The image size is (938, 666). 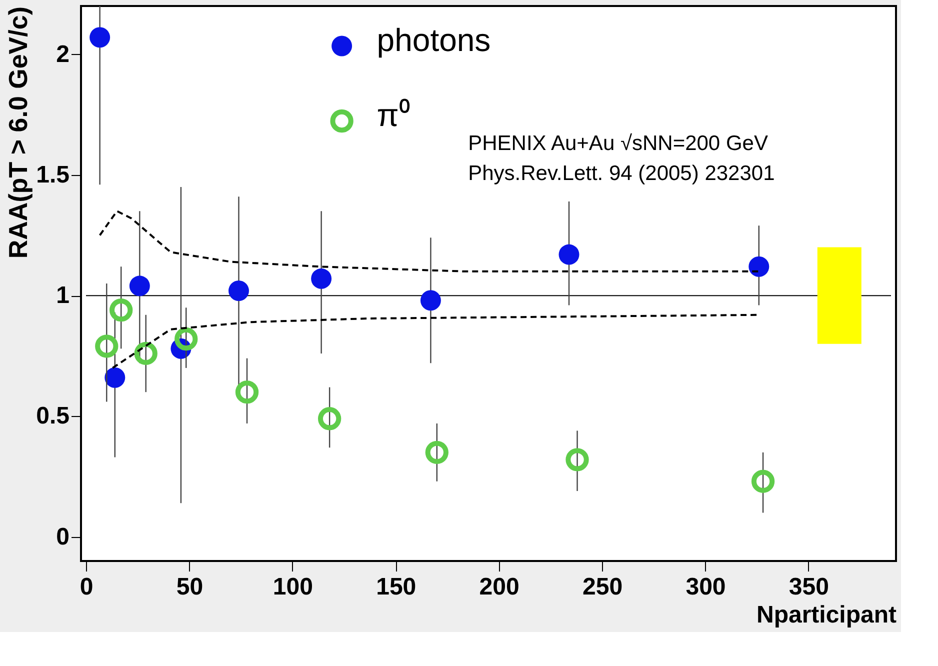 What do you see at coordinates (393, 115) in the screenshot?
I see `legend-label: π⁰` at bounding box center [393, 115].